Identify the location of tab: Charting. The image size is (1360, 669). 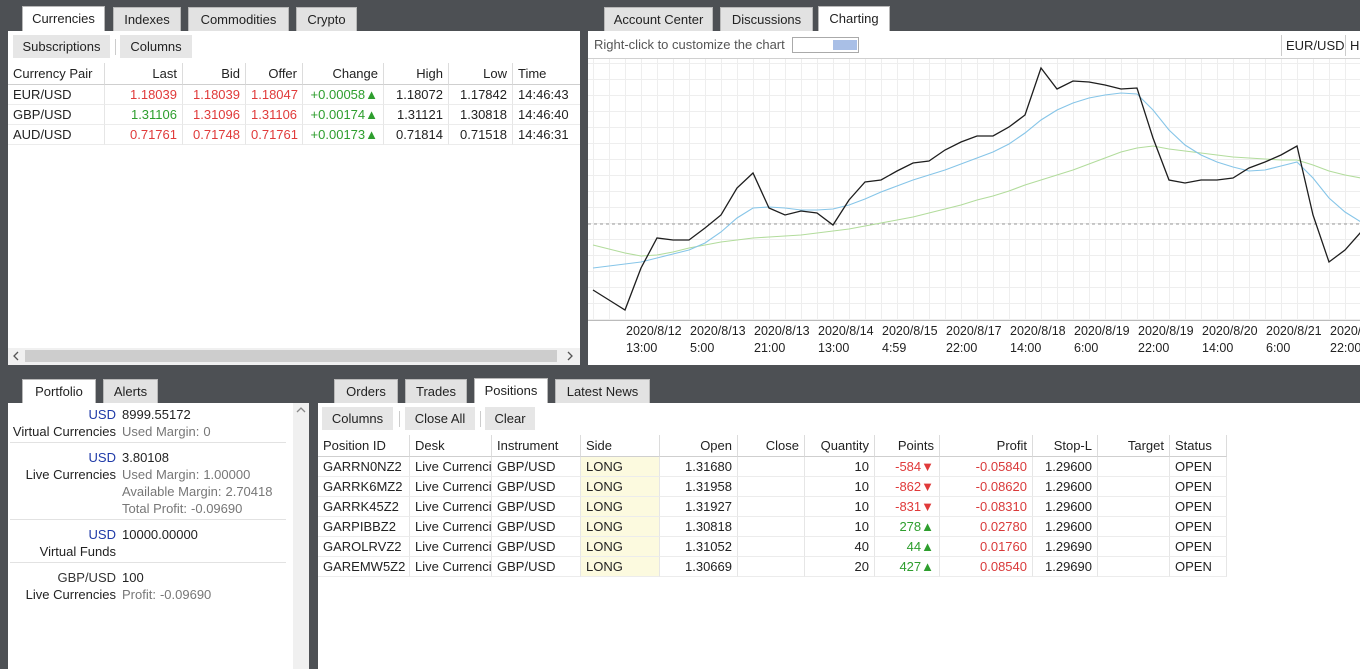
(854, 18).